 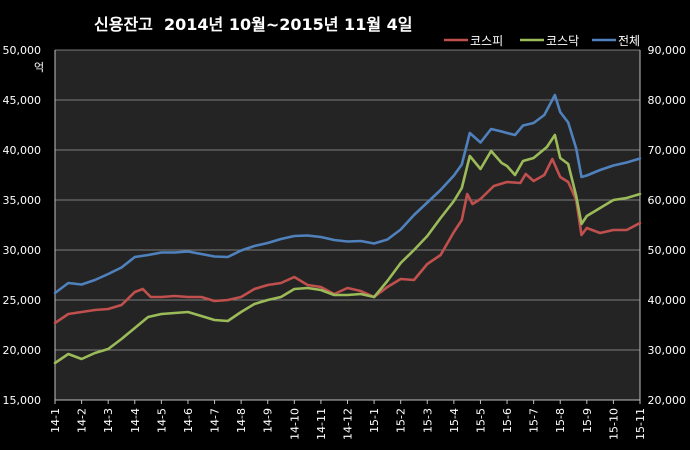 What do you see at coordinates (374, 420) in the screenshot?
I see `x-tick-label: 15-1` at bounding box center [374, 420].